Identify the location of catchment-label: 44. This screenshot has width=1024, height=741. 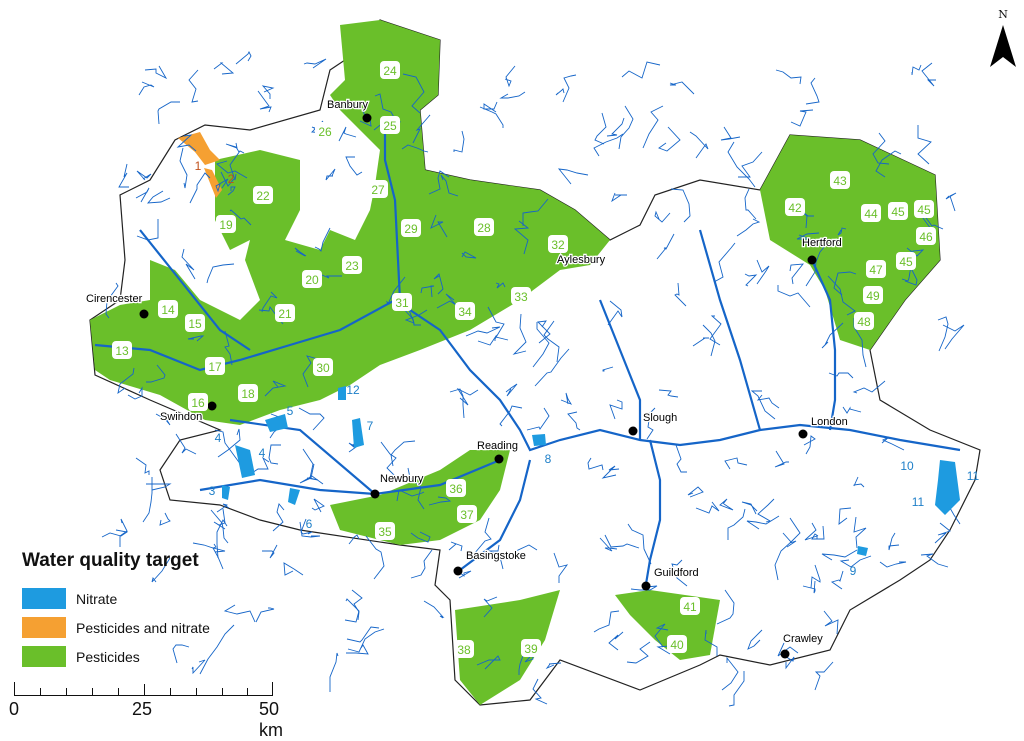
(871, 214).